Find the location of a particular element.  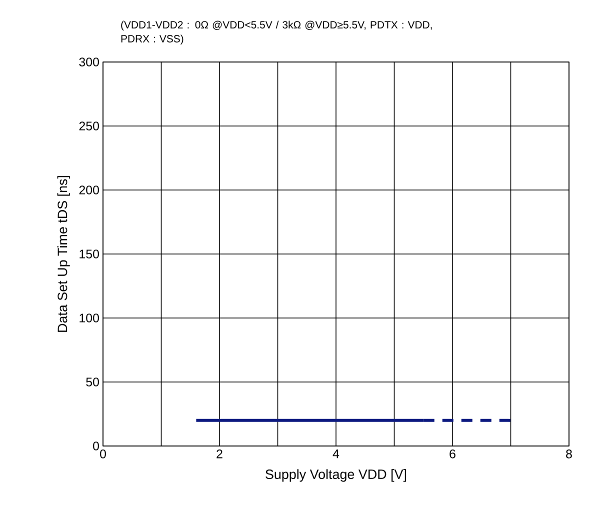

y-axis-title: Data Set Up Time tDS [ns] is located at coordinates (63, 254).